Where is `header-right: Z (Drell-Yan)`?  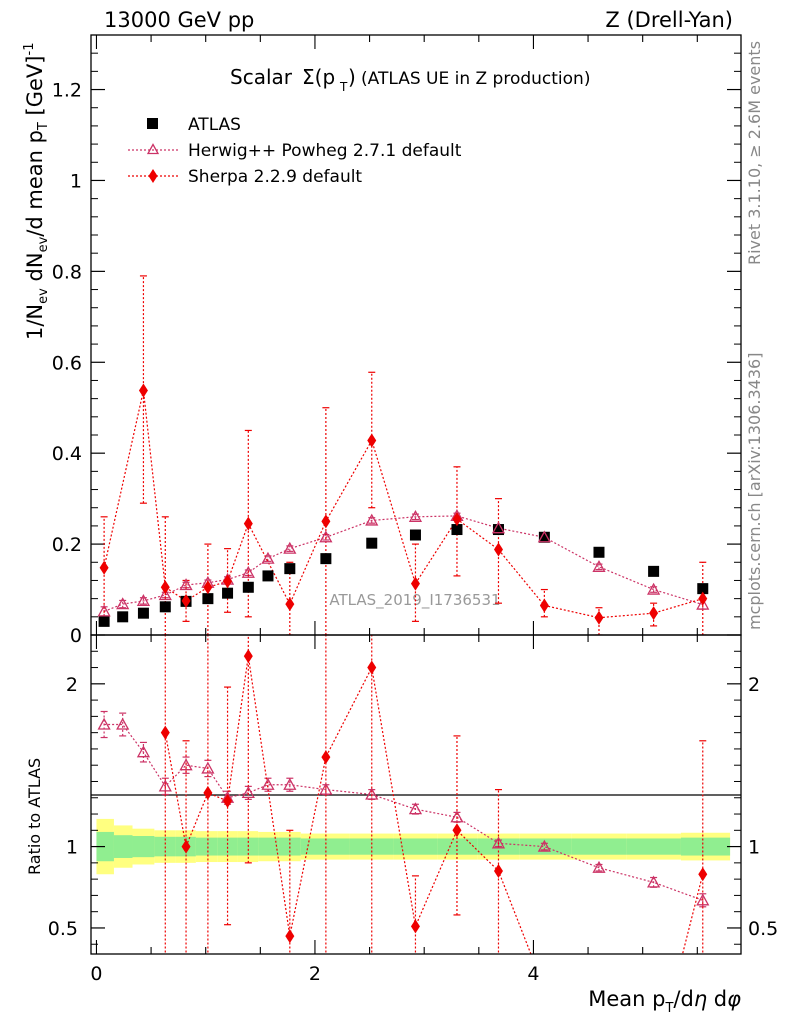 header-right: Z (Drell-Yan) is located at coordinates (669, 20).